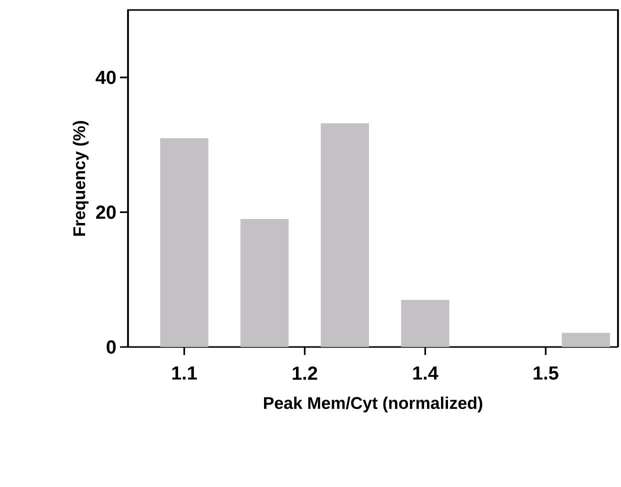 The height and width of the screenshot is (487, 621). What do you see at coordinates (305, 373) in the screenshot?
I see `x-tick-label: 1.2` at bounding box center [305, 373].